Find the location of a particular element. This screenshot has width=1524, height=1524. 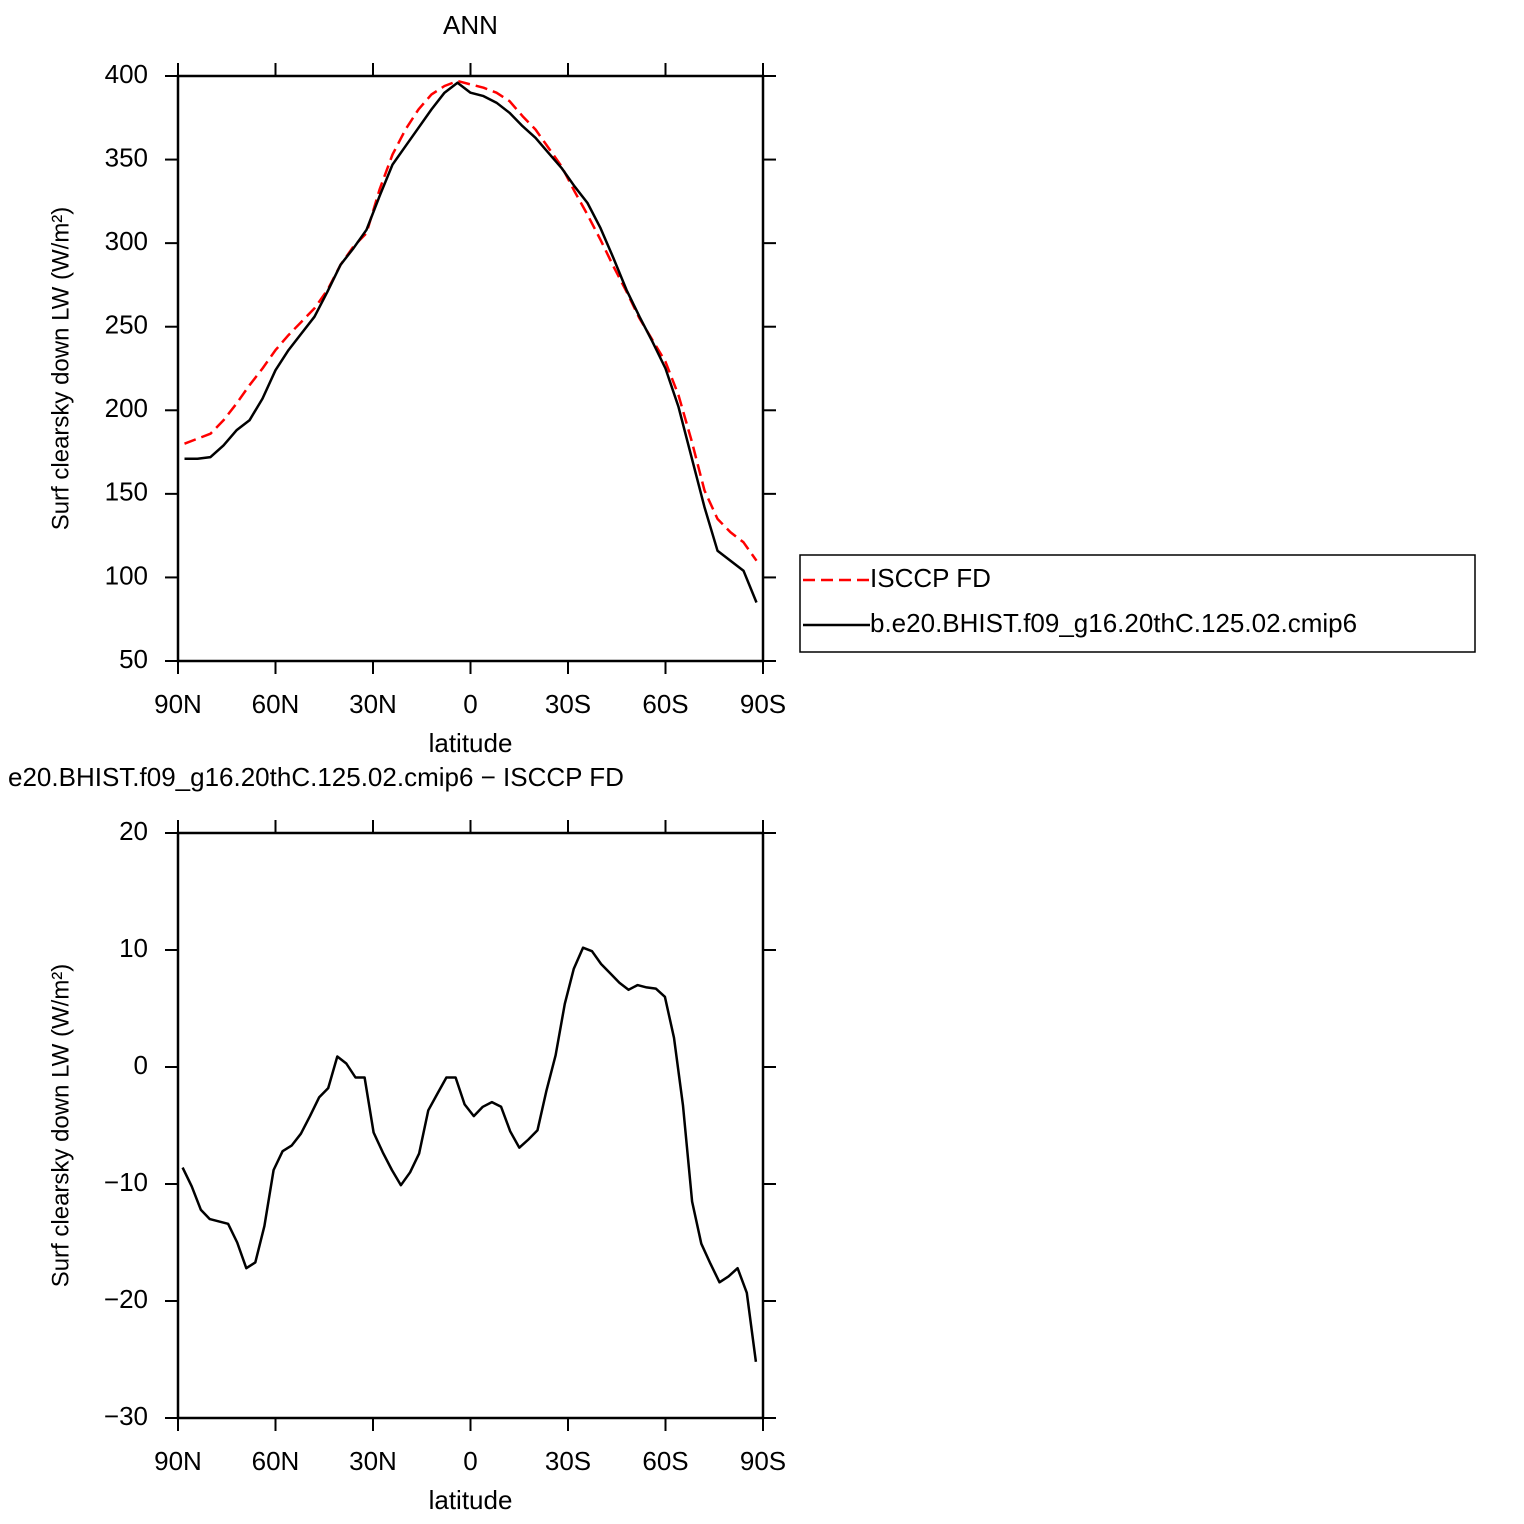

y-tick-label: −20 is located at coordinates (126, 1299).